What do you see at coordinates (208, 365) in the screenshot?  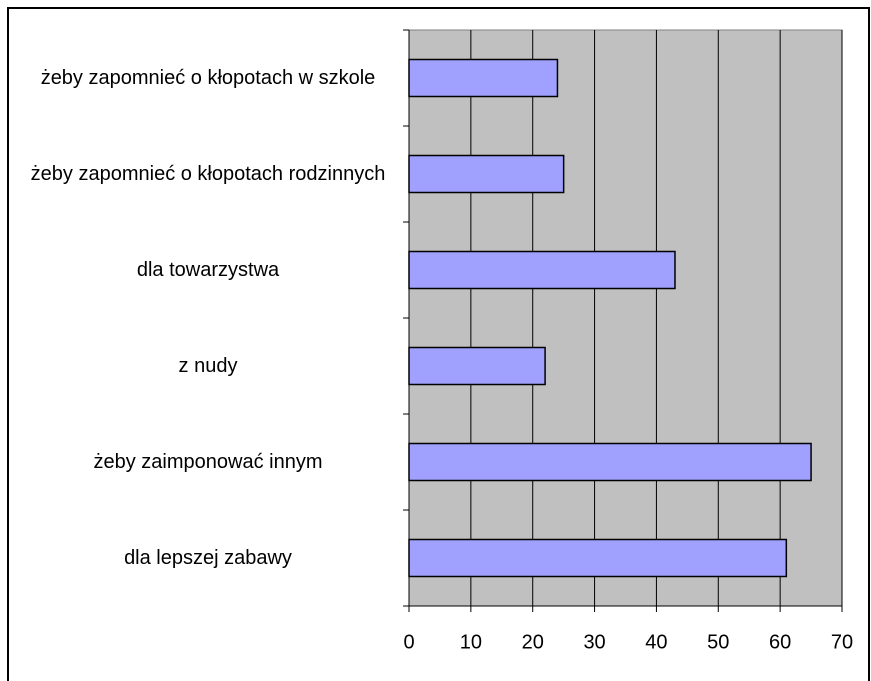 I see `y-tick-label: z nudy` at bounding box center [208, 365].